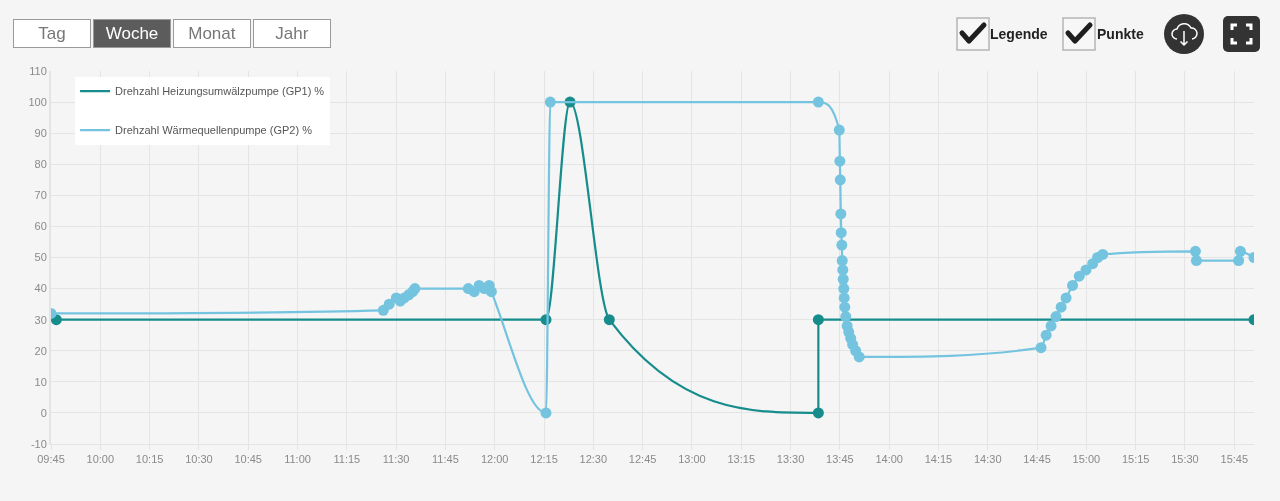 Image resolution: width=1280 pixels, height=501 pixels. What do you see at coordinates (40, 350) in the screenshot?
I see `y-tick-label: 20` at bounding box center [40, 350].